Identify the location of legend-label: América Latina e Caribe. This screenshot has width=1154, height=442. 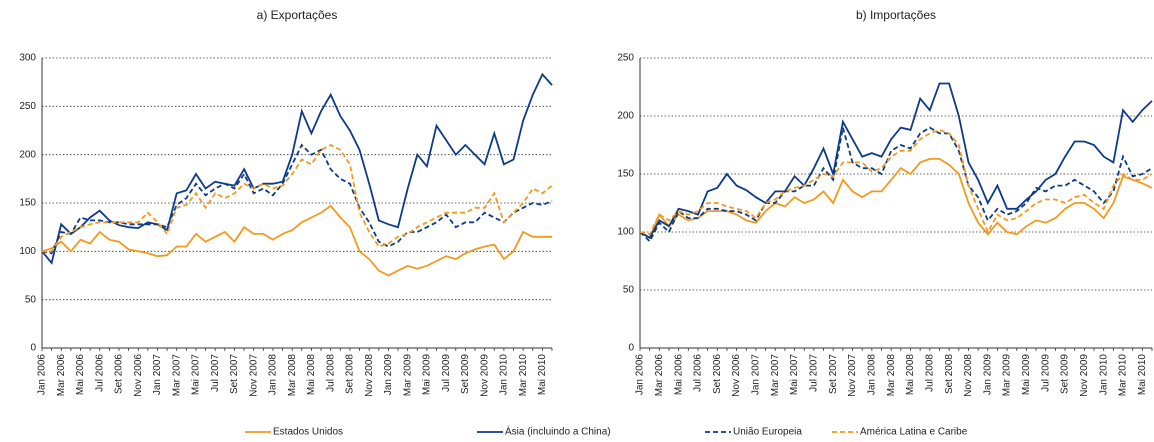
(914, 432).